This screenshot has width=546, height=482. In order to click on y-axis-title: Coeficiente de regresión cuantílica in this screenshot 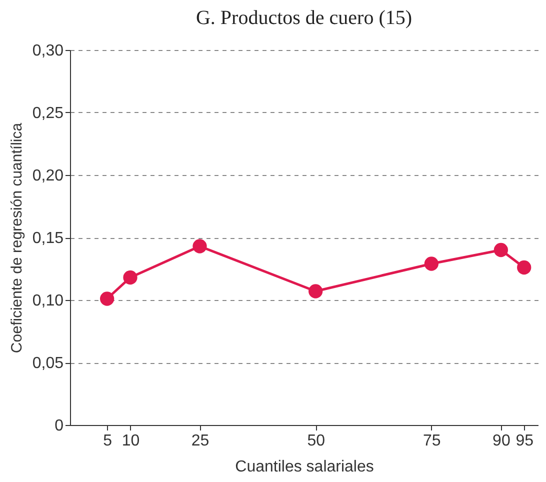, I will do `click(17, 238)`.